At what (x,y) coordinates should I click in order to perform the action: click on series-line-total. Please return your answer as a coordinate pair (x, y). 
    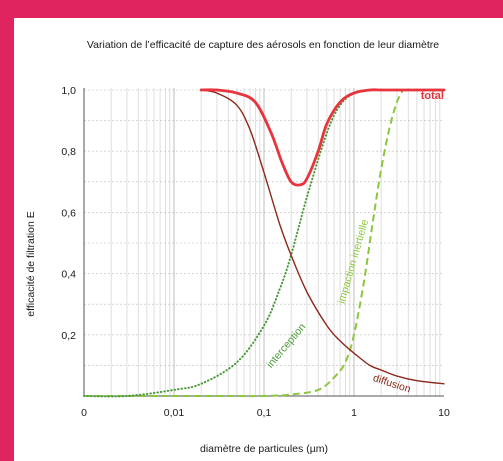
    Looking at the image, I should click on (322, 137).